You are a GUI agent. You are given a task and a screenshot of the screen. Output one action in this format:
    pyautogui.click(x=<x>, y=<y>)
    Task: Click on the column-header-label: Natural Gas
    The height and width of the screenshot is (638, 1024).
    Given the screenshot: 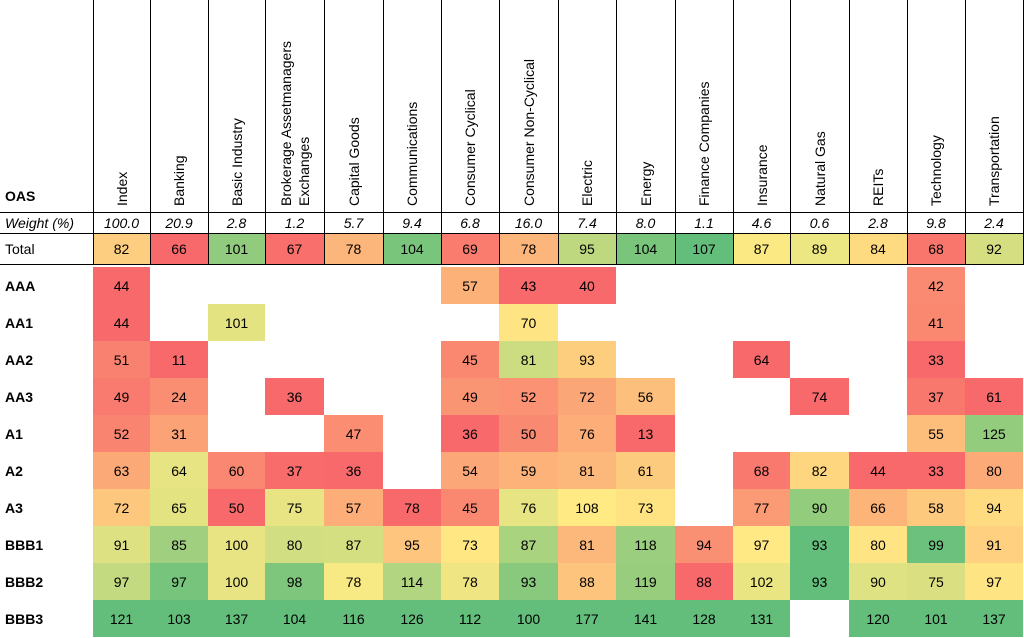 What is the action you would take?
    pyautogui.click(x=820, y=168)
    